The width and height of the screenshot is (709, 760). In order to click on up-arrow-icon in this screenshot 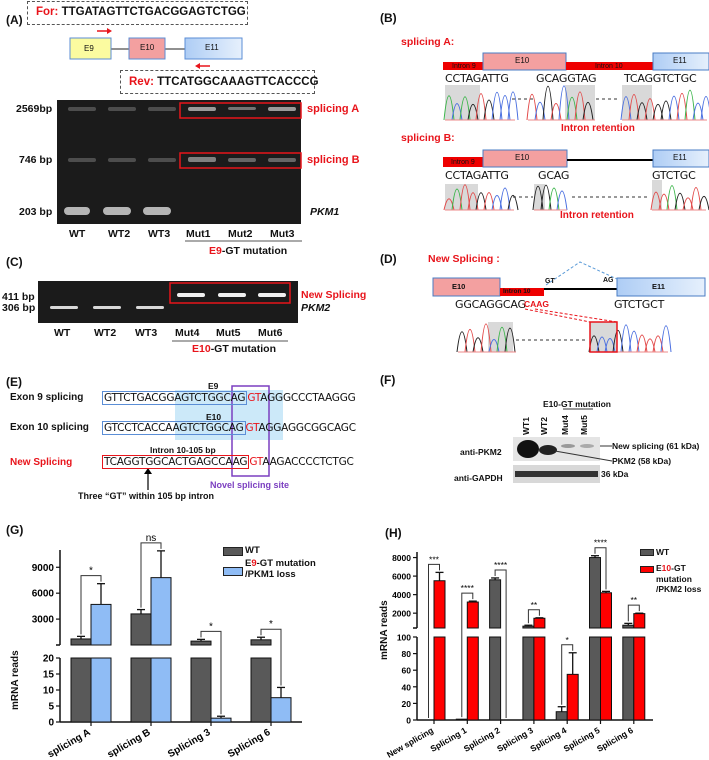, I will do `click(148, 471)`.